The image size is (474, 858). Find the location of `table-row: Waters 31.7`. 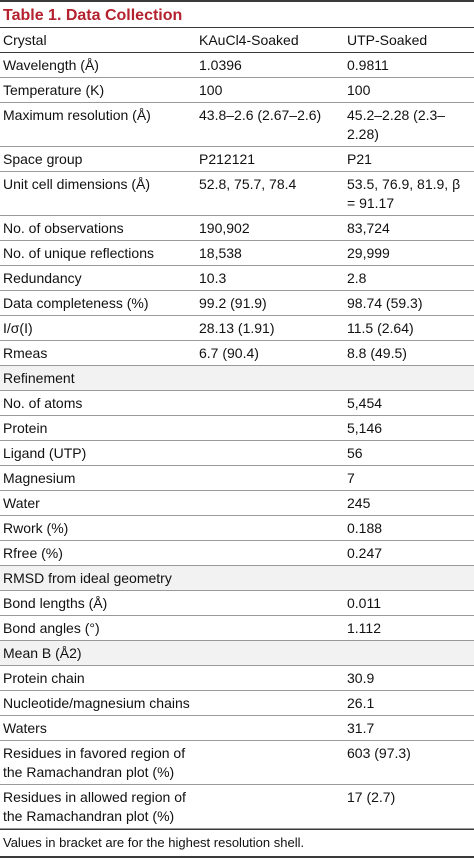

table-row: Waters 31.7 is located at coordinates (237, 728).